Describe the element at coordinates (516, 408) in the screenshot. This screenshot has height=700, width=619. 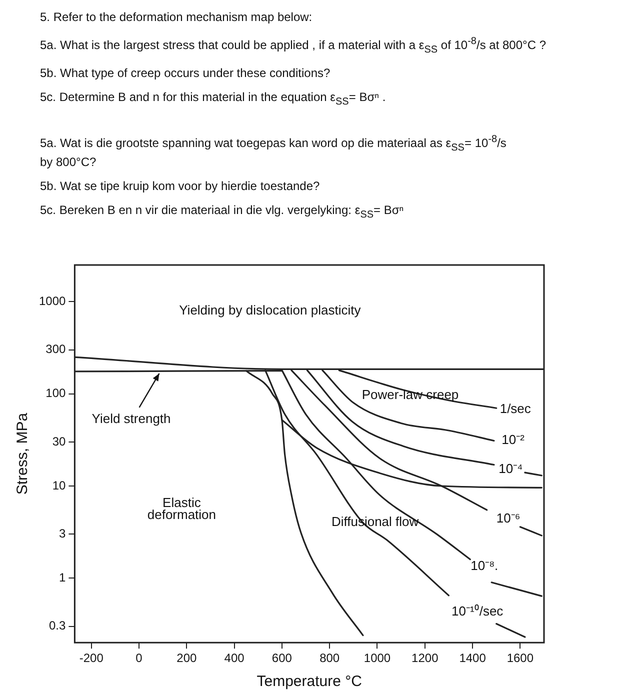
I see `annotation: 1/sec` at that location.